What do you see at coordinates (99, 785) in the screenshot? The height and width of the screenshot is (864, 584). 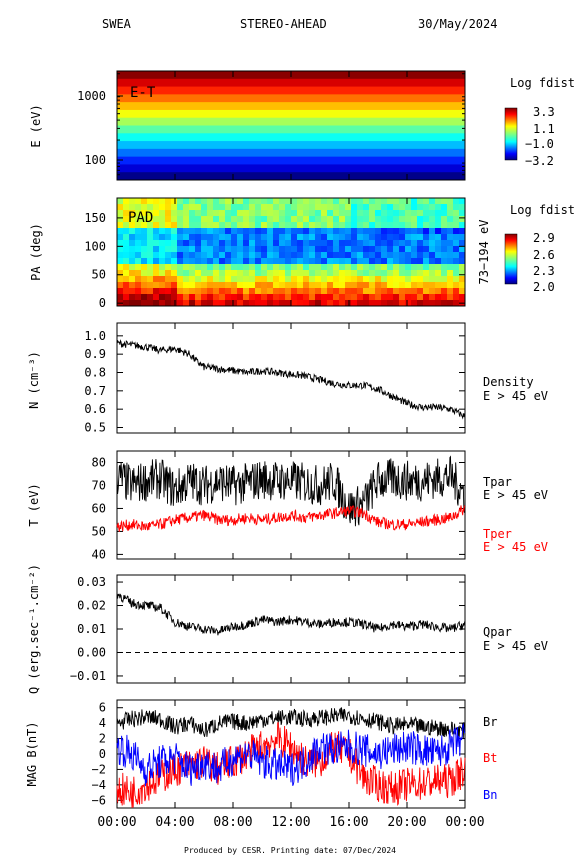 I see `y-tick-label: −4` at bounding box center [99, 785].